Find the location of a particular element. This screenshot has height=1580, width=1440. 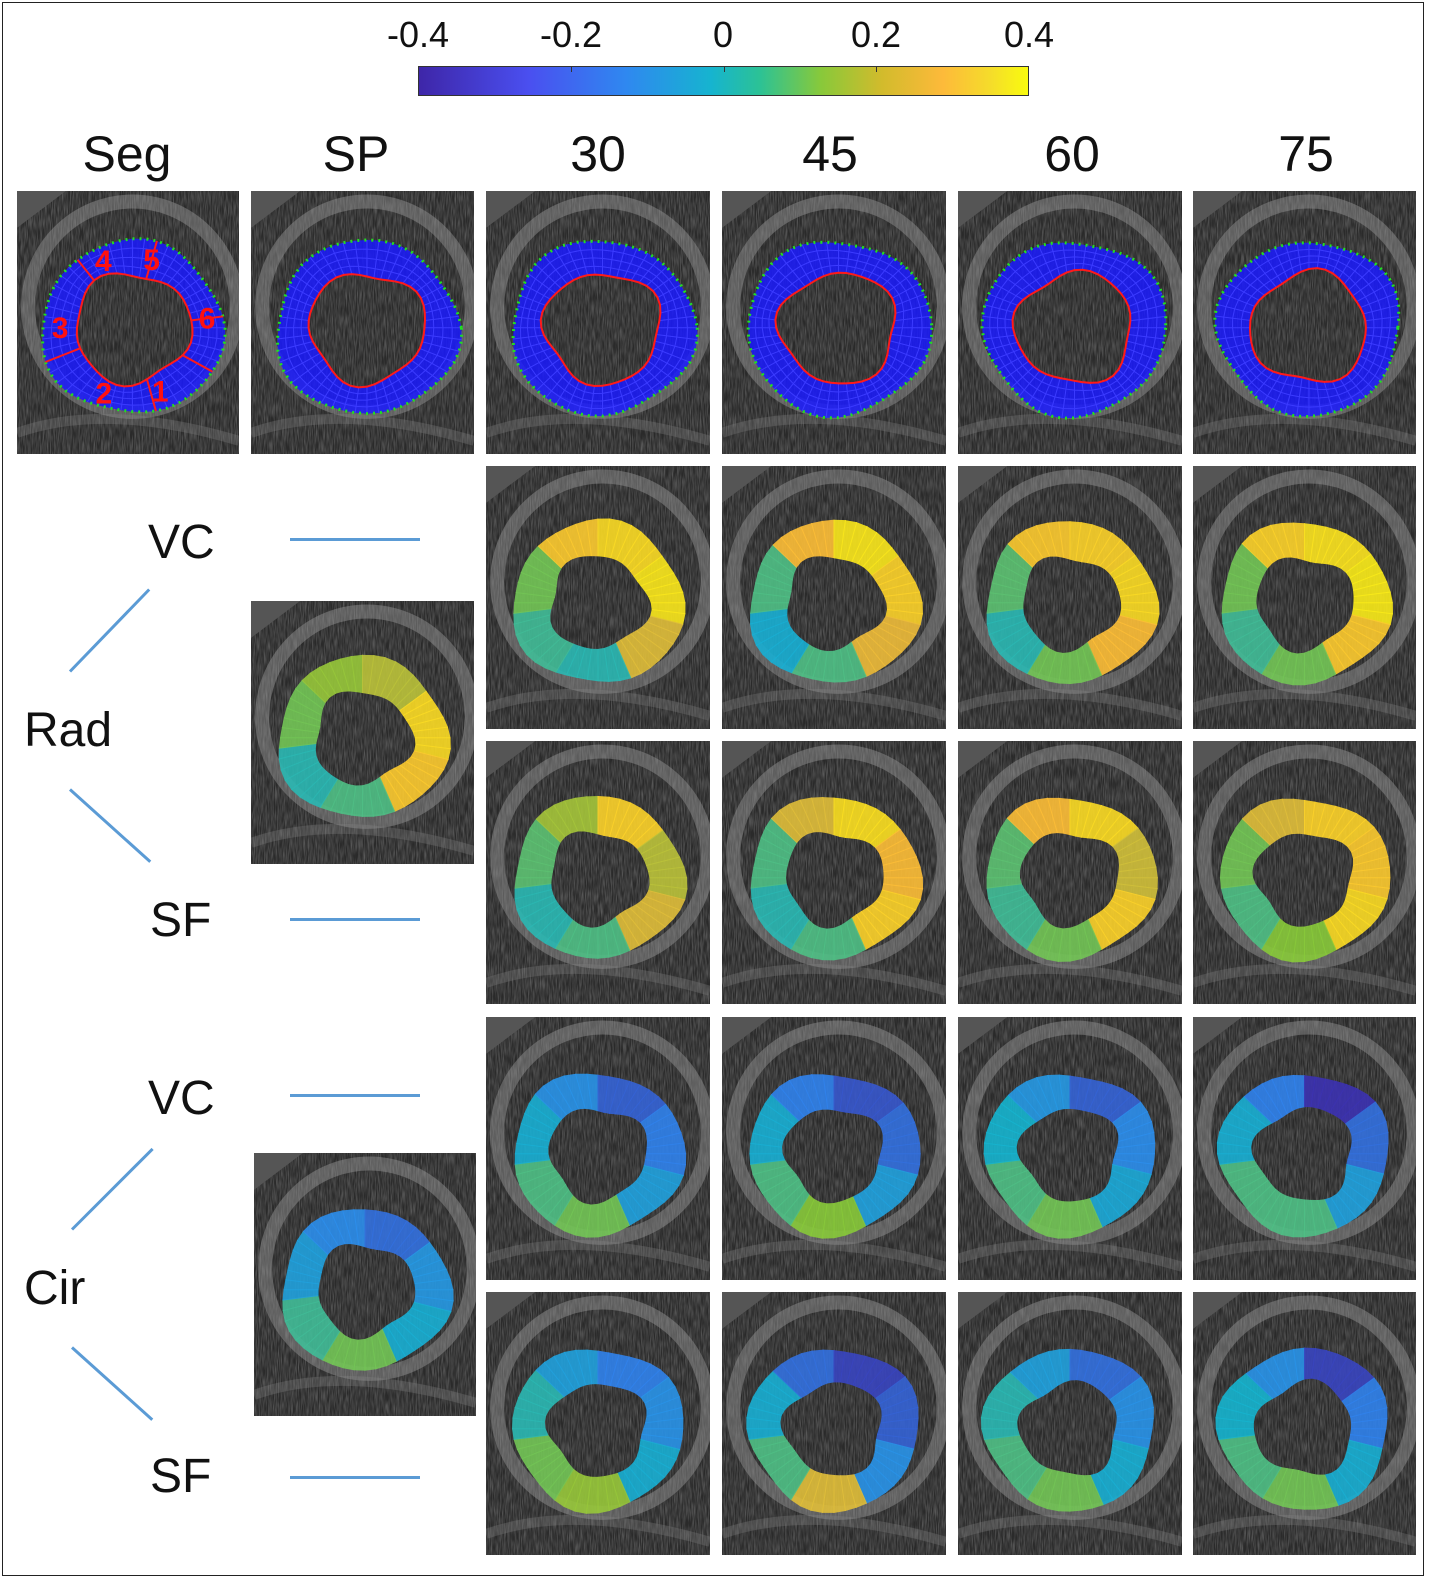

colorbar-tick: -0.4 is located at coordinates (418, 34).